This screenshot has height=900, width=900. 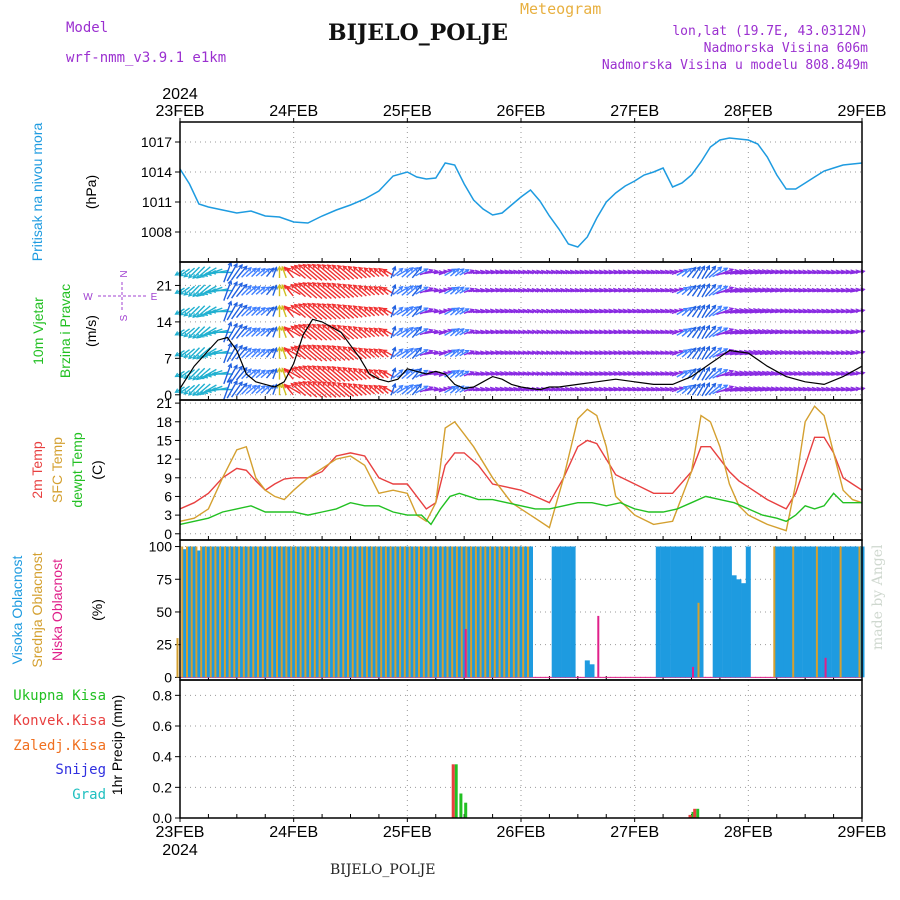 I want to click on year-label-bottom: 2024, so click(x=180, y=850).